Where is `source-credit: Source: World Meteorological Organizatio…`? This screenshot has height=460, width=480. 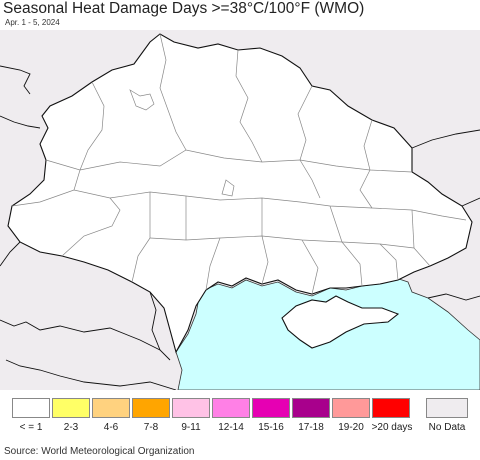 source-credit: Source: World Meteorological Organizatio… is located at coordinates (99, 451).